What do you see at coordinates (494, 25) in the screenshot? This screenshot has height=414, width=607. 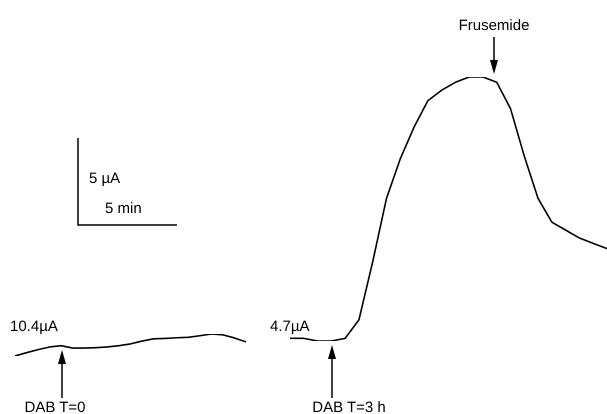 I see `text: Frusemide` at bounding box center [494, 25].